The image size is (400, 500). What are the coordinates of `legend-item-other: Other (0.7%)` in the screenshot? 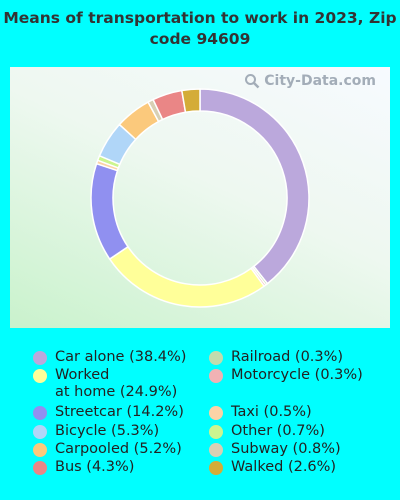 It's located at (267, 431).